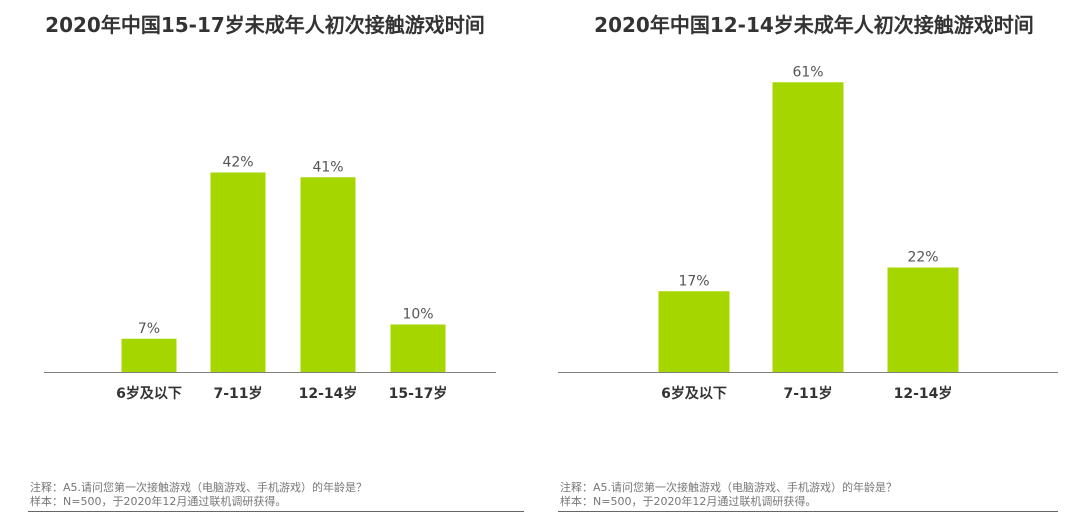 The height and width of the screenshot is (515, 1072). Describe the element at coordinates (807, 72) in the screenshot. I see `data-label: 61%` at that location.